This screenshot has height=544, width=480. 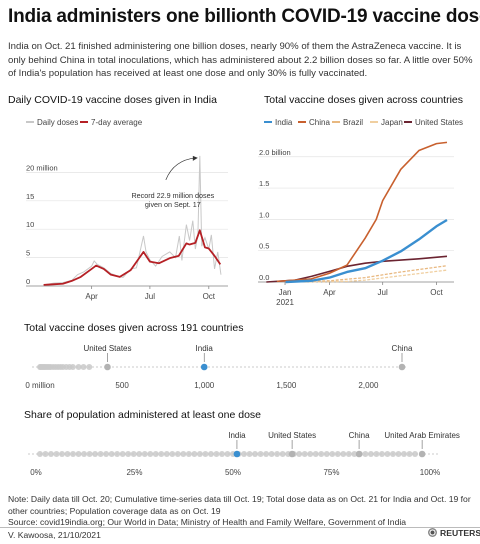 What do you see at coordinates (402, 348) in the screenshot?
I see `countries-highlight-label: China` at bounding box center [402, 348].